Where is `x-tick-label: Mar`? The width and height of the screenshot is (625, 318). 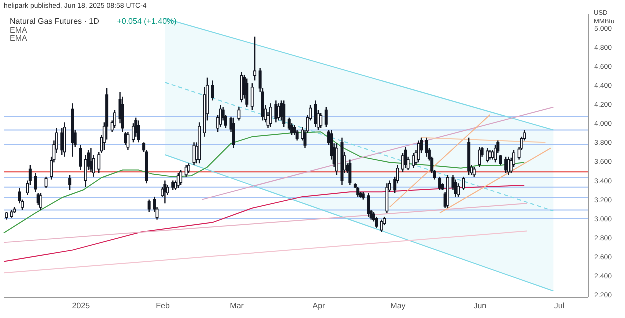
x-tick-label: Mar is located at coordinates (237, 306).